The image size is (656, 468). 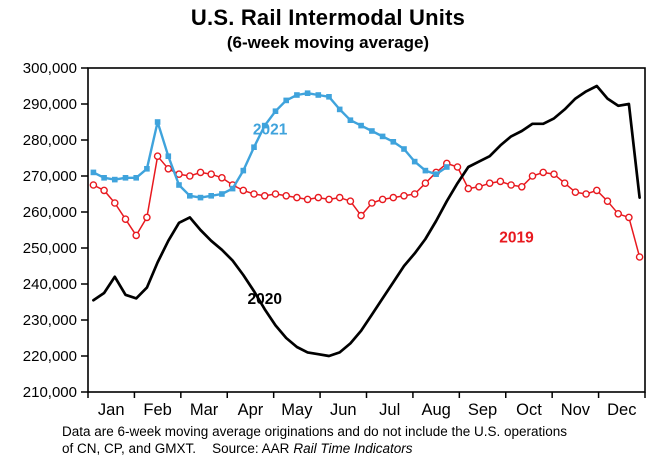 I want to click on y-axis-tick-label: 240,000, so click(x=50, y=284).